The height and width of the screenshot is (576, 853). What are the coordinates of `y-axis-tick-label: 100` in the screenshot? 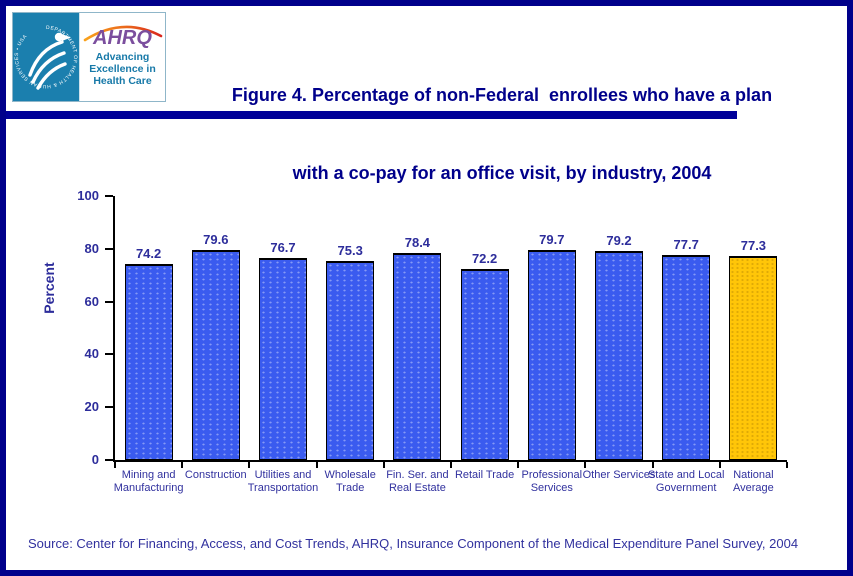 It's located at (88, 195).